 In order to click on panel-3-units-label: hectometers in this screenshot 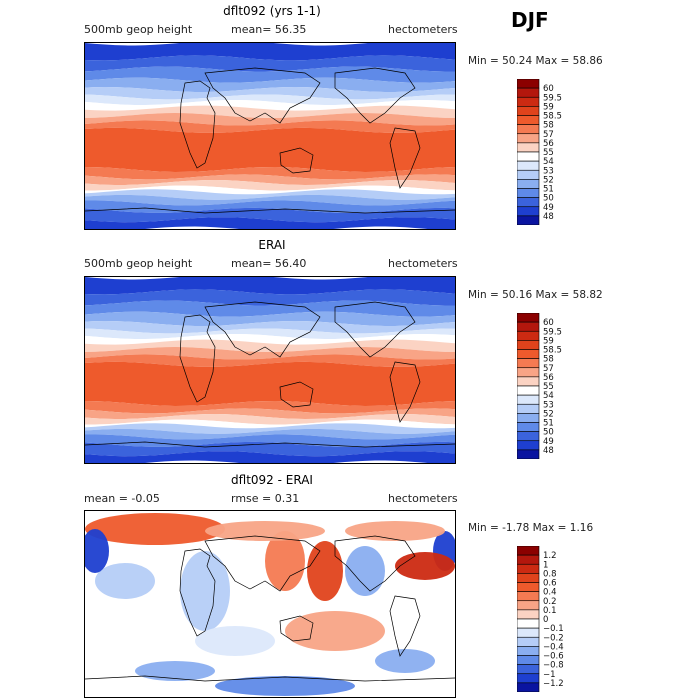, I will do `click(423, 498)`.